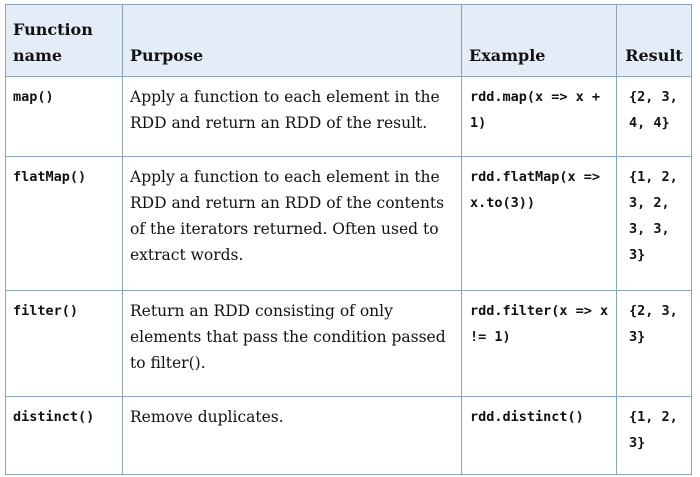 This screenshot has height=477, width=700. What do you see at coordinates (654, 40) in the screenshot?
I see `header-result: Result` at bounding box center [654, 40].